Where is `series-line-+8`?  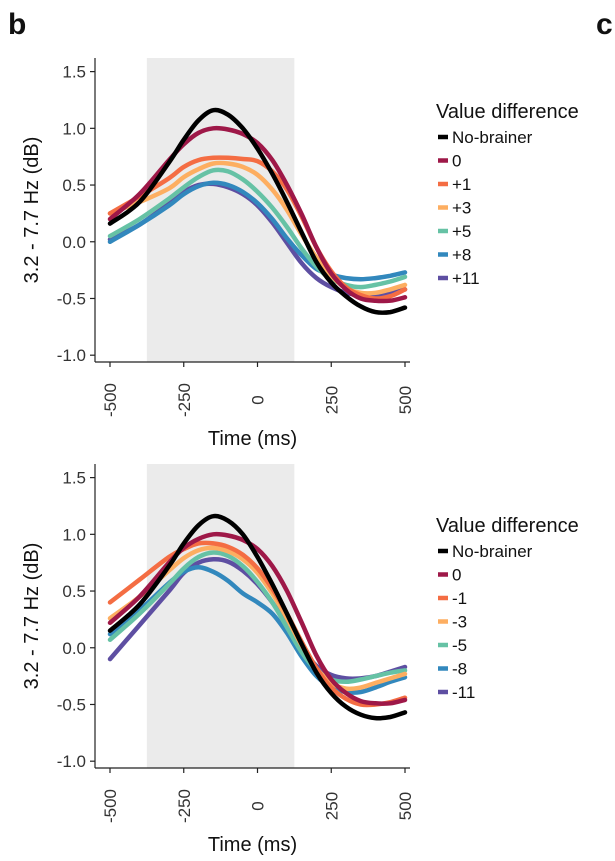 series-line-+8 is located at coordinates (257, 231).